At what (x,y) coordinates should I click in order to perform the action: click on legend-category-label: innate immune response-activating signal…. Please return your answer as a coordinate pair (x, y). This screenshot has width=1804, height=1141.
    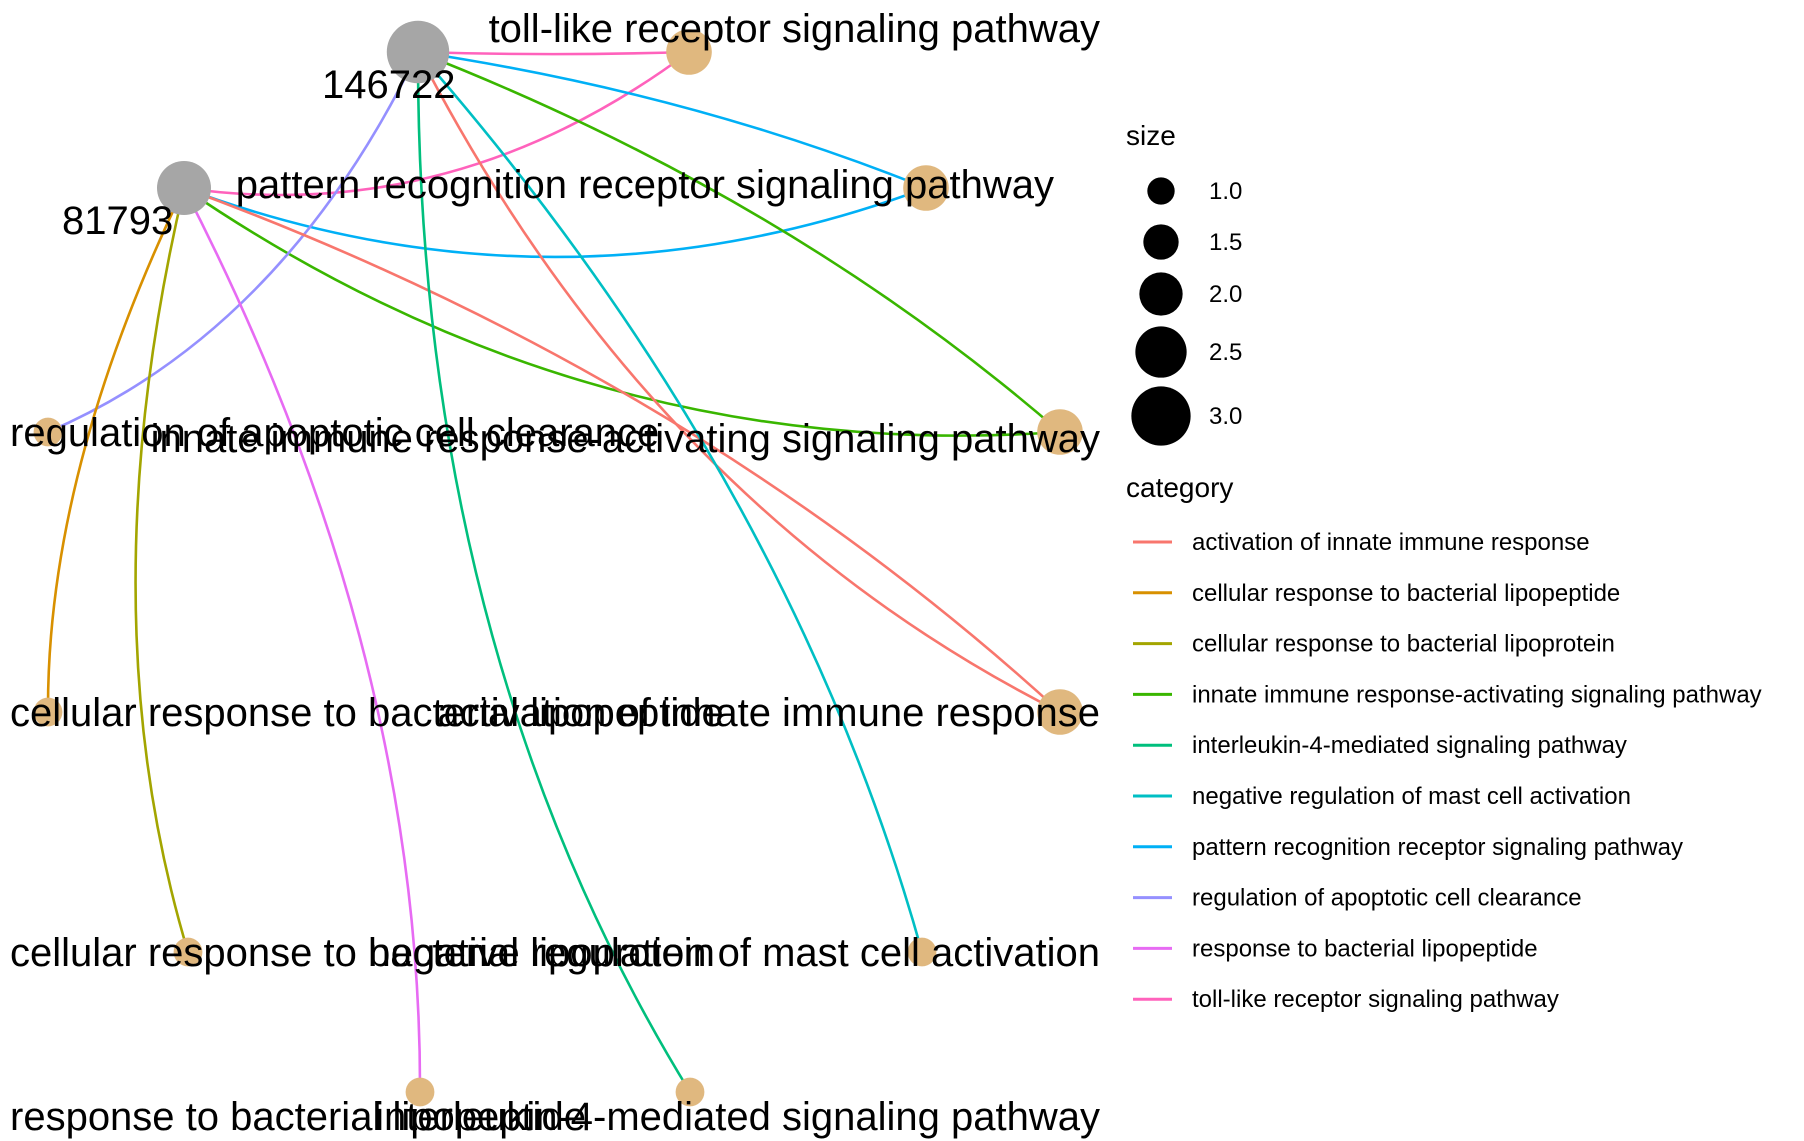
    Looking at the image, I should click on (1477, 694).